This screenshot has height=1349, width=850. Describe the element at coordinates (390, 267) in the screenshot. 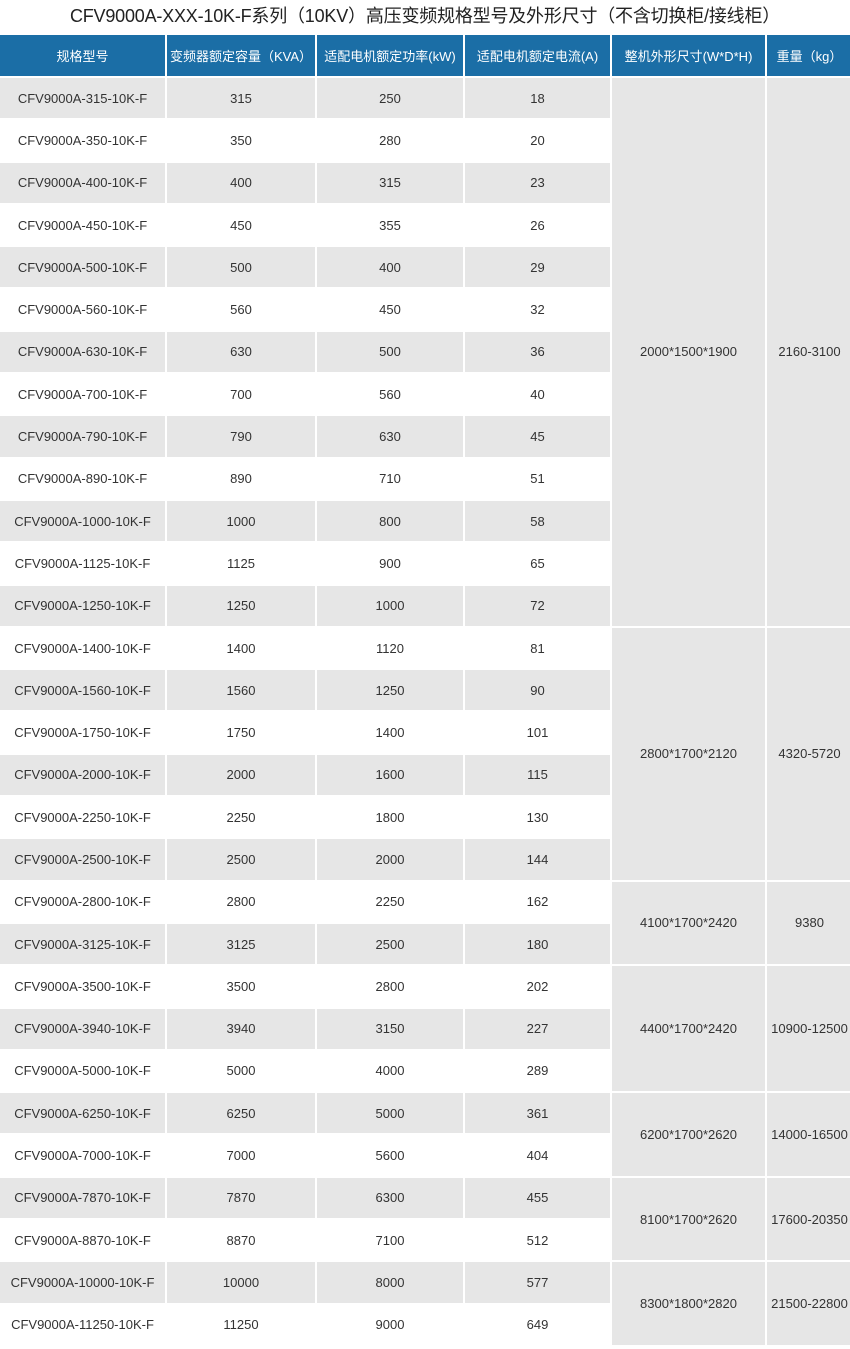

I see `cell-power: 400` at that location.